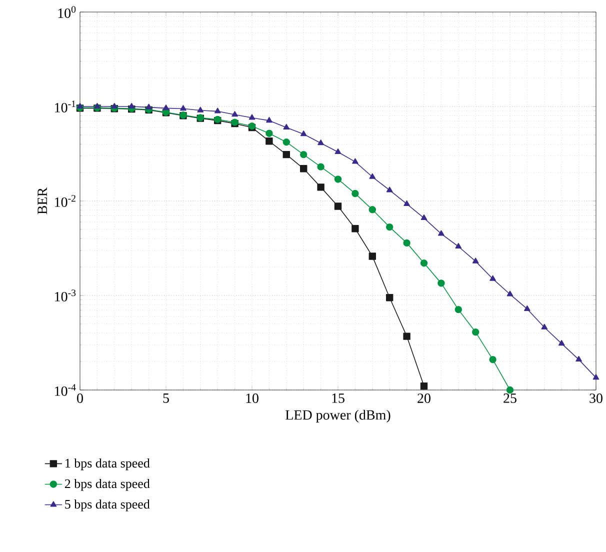 Image resolution: width=606 pixels, height=552 pixels. What do you see at coordinates (80, 398) in the screenshot?
I see `x-tick-label: 0` at bounding box center [80, 398].